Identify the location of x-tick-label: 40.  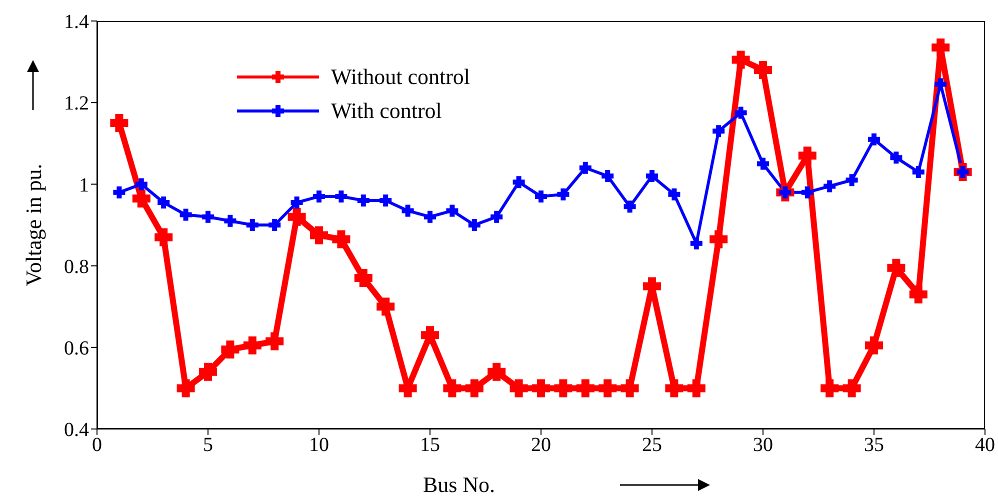
(985, 445).